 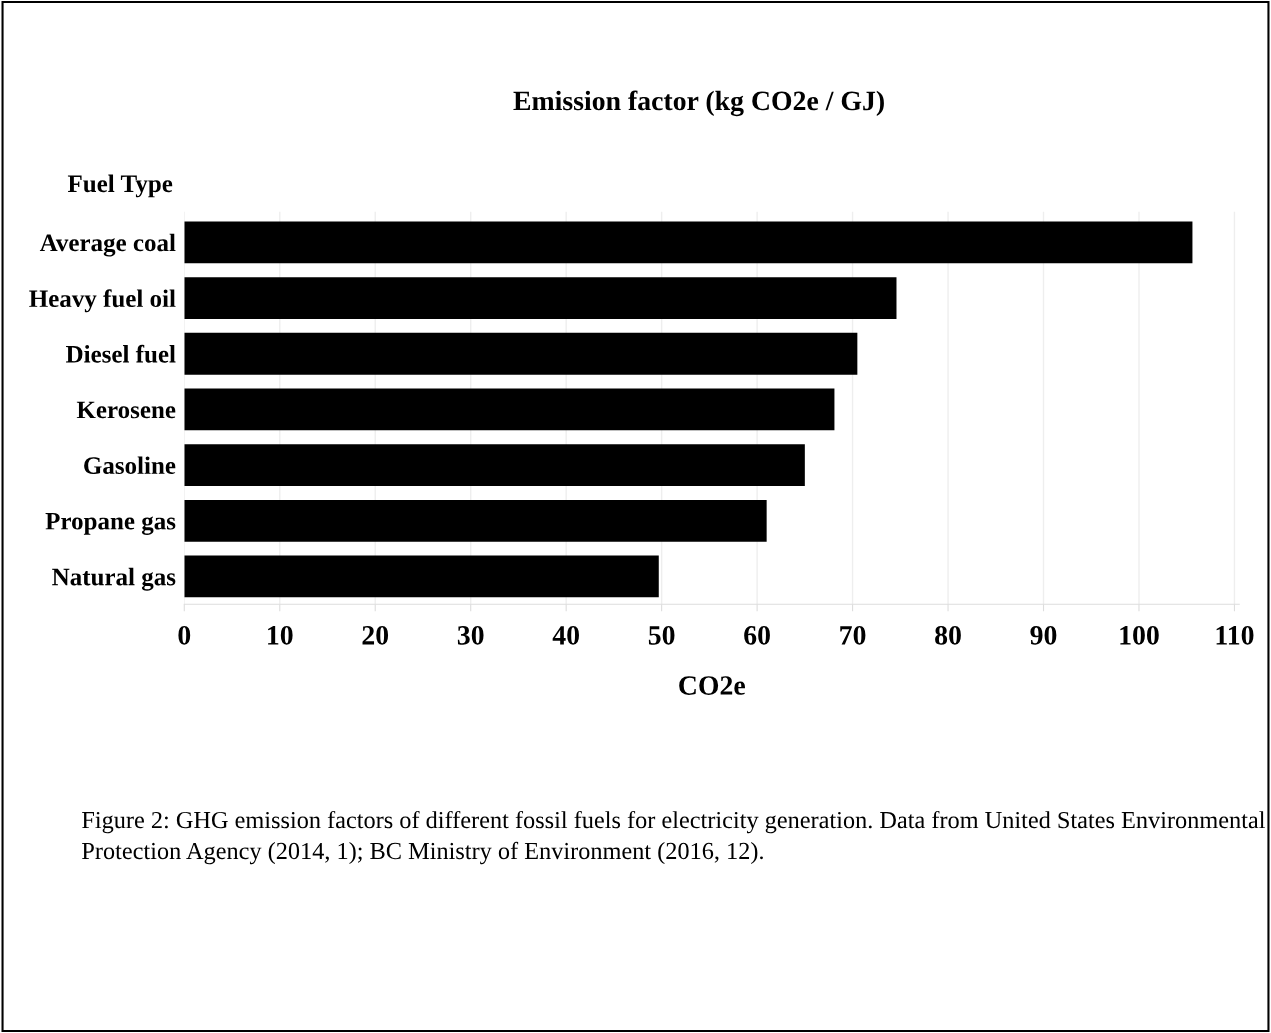 What do you see at coordinates (130, 465) in the screenshot?
I see `y-tick-label: Gasoline` at bounding box center [130, 465].